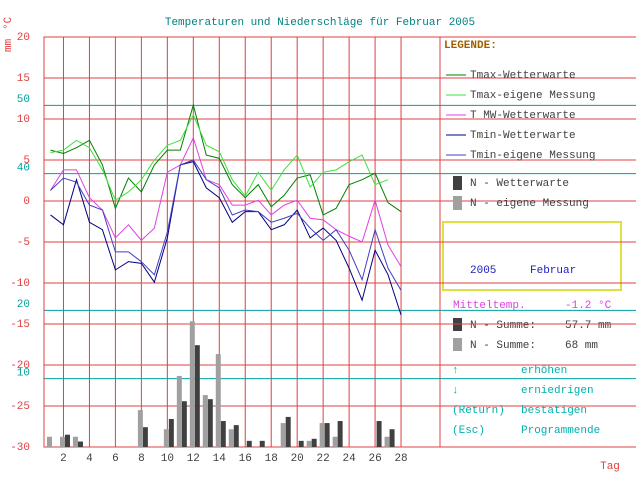 Image resolution: width=640 pixels, height=480 pixels. Describe the element at coordinates (588, 306) in the screenshot. I see `mean-value: -1.2 °C` at that location.